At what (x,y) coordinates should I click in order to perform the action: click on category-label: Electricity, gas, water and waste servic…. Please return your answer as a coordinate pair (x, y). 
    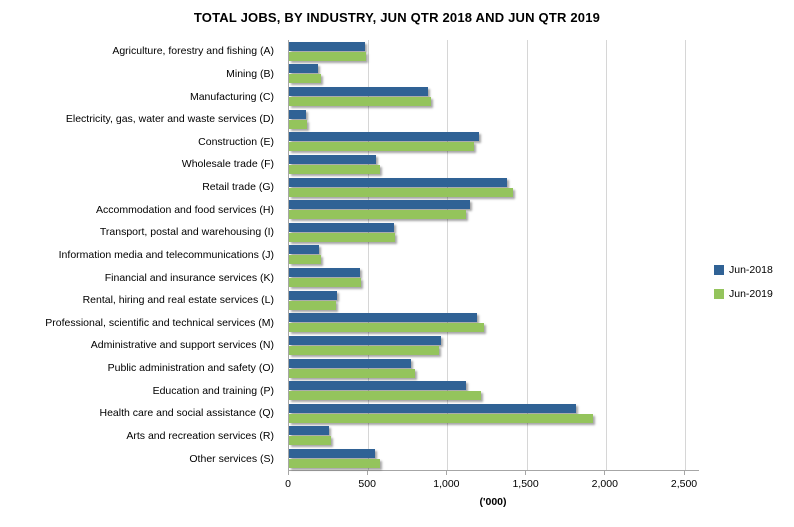
    Looking at the image, I should click on (169, 119).